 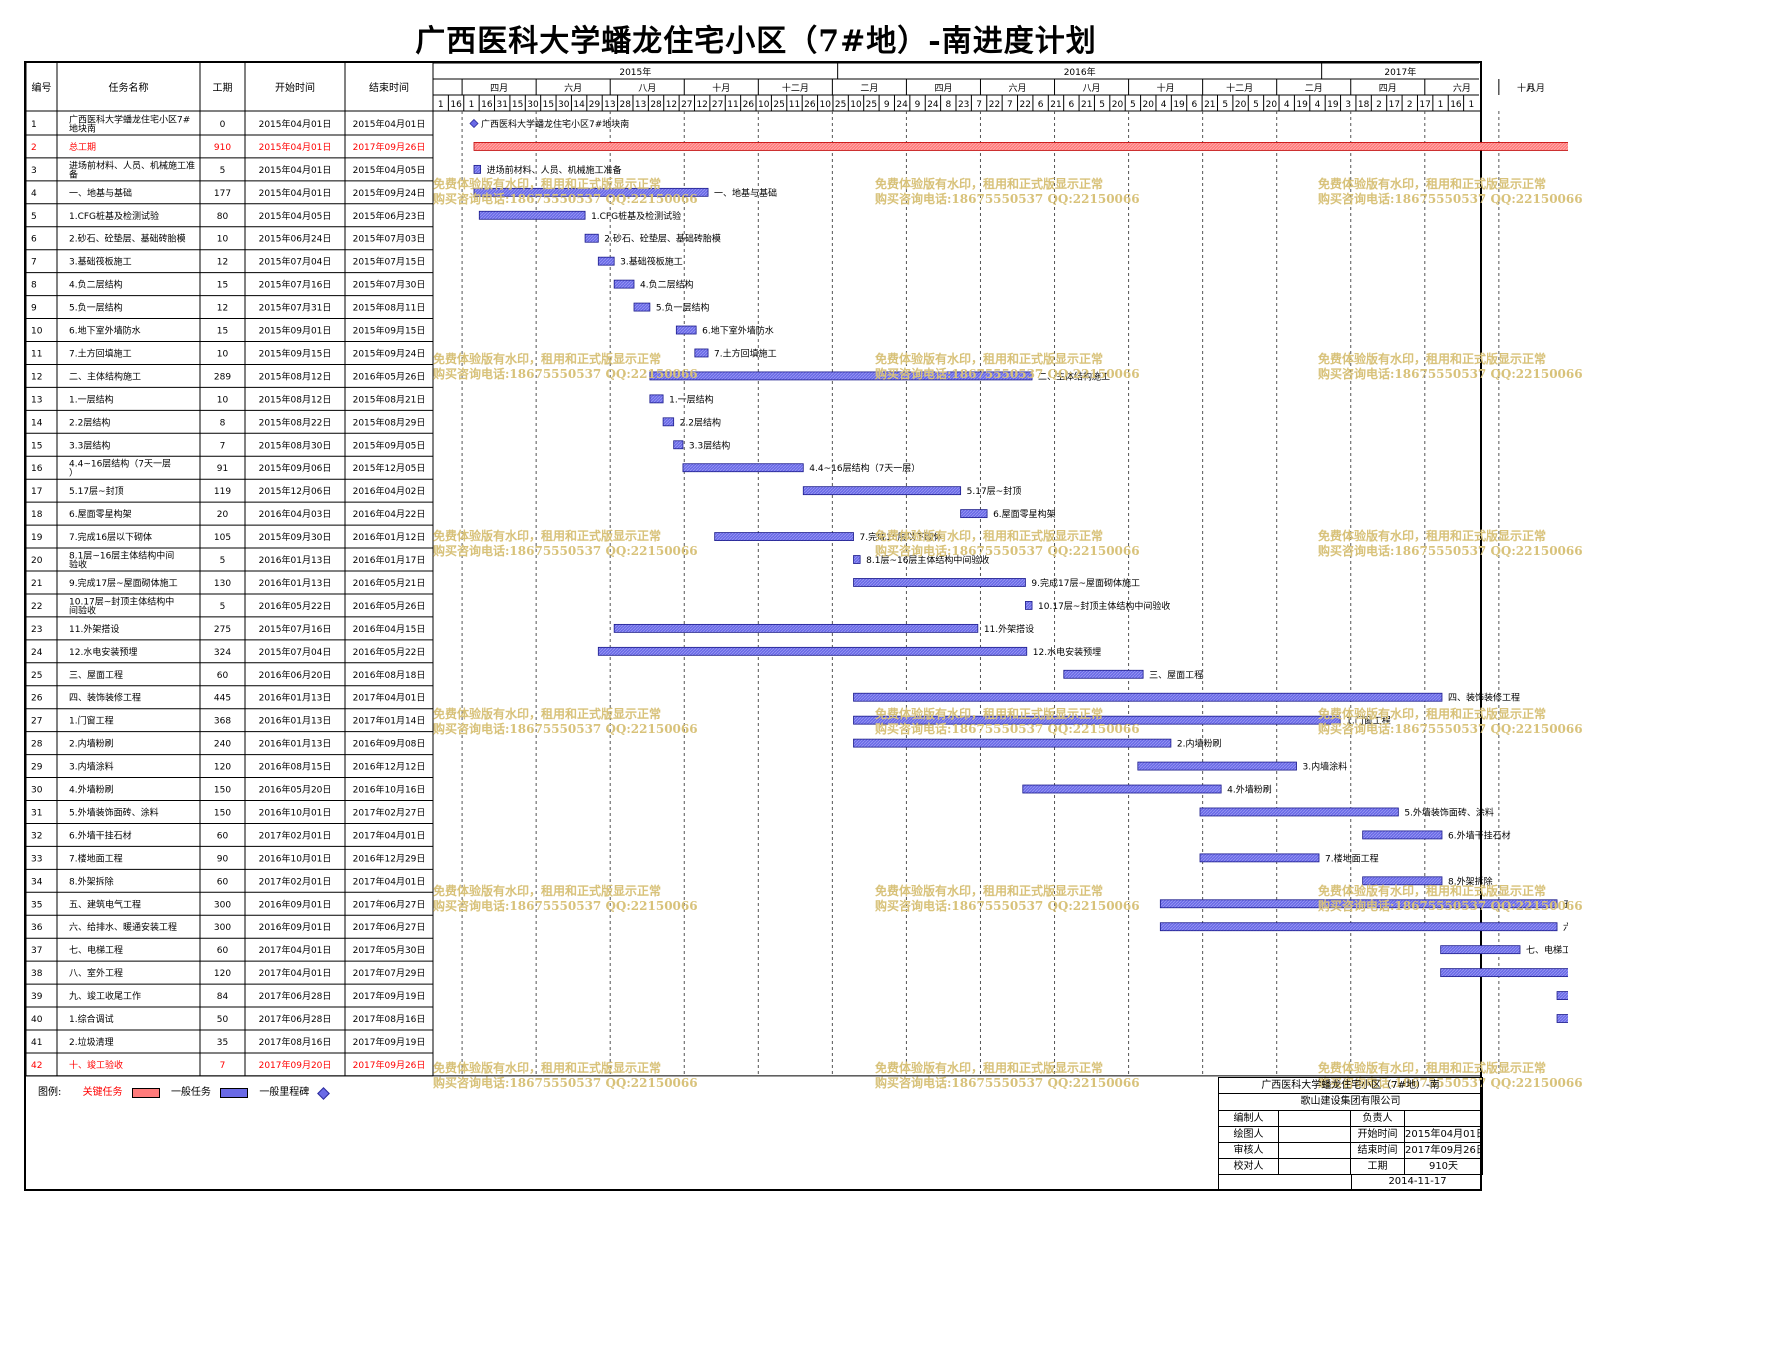 What do you see at coordinates (1315, 1134) in the screenshot?
I see `drawer-value` at bounding box center [1315, 1134].